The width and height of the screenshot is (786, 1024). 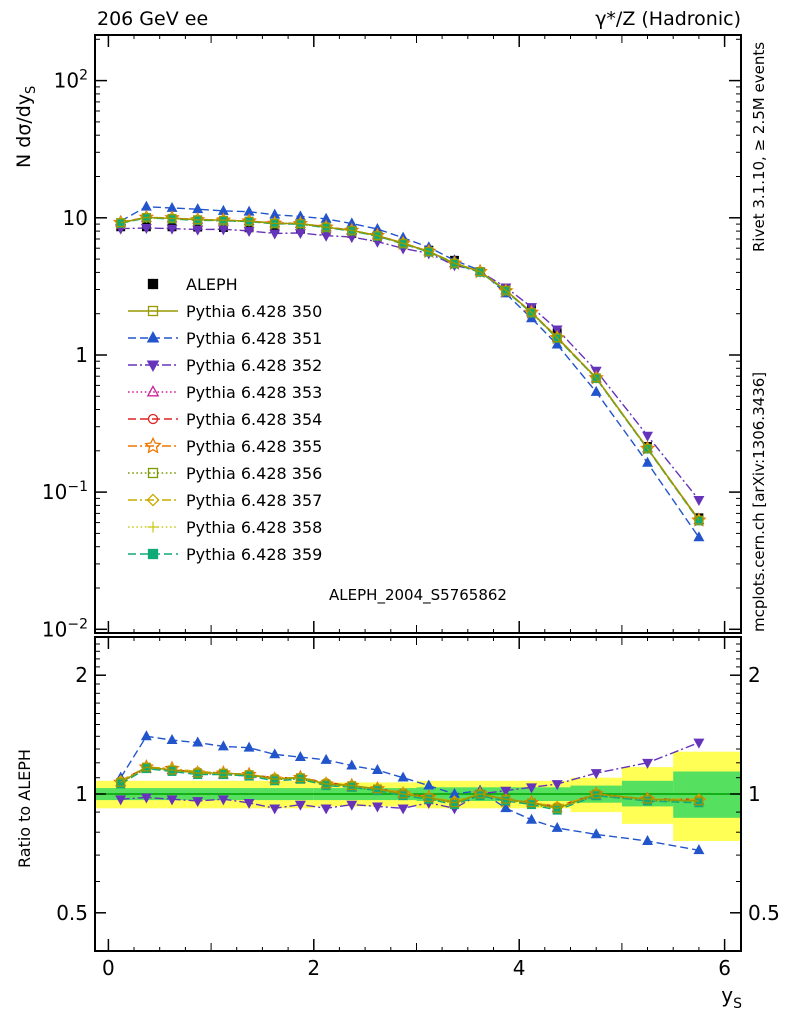 What do you see at coordinates (764, 913) in the screenshot?
I see `y-tick-label-ratio-right: 0.5` at bounding box center [764, 913].